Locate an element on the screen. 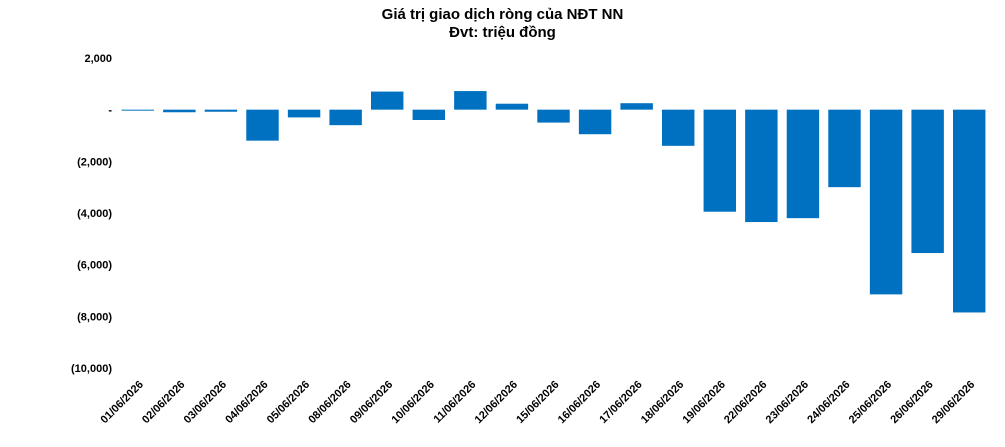  y-tick-label: (10,000) is located at coordinates (91, 369).